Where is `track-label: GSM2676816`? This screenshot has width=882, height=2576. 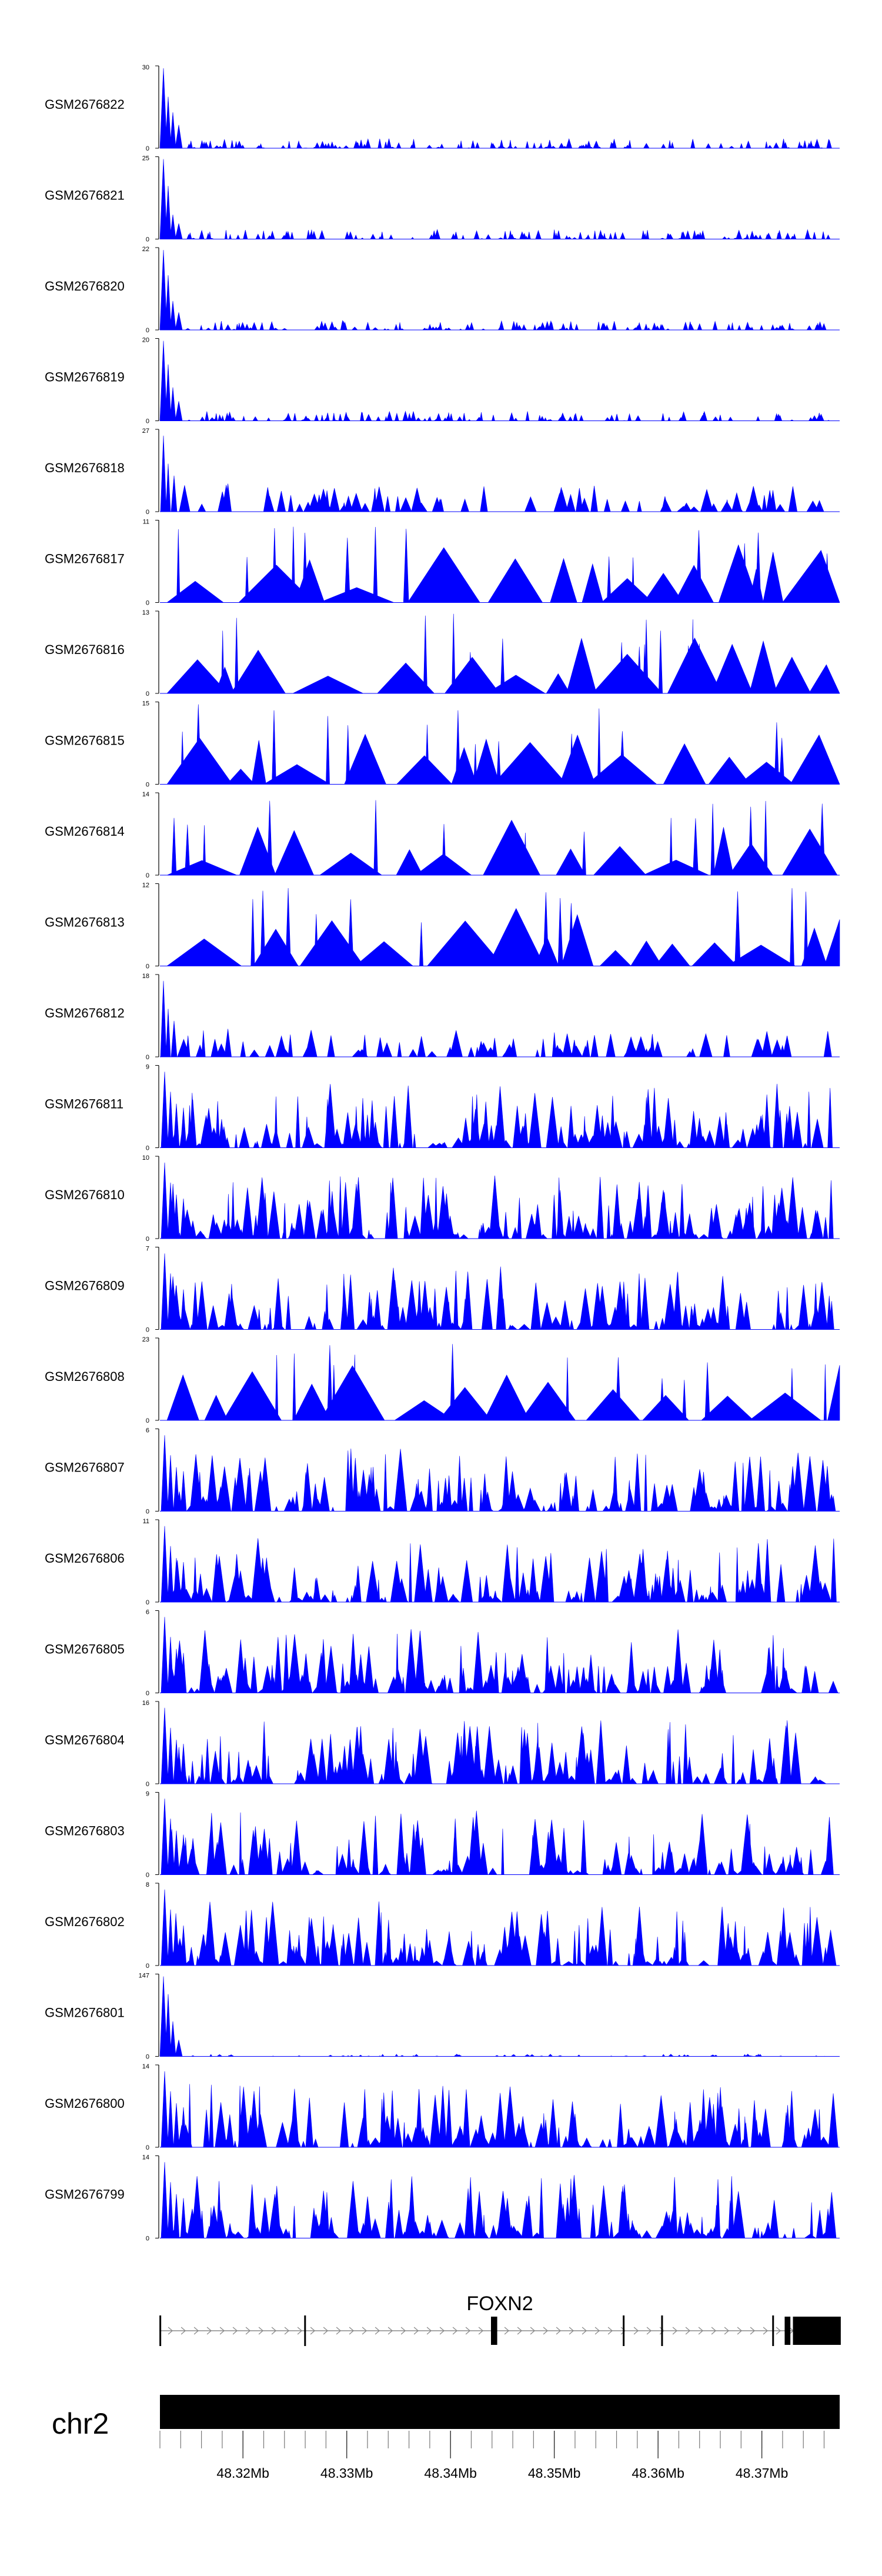
track-label: GSM2676816 is located at coordinates (85, 649).